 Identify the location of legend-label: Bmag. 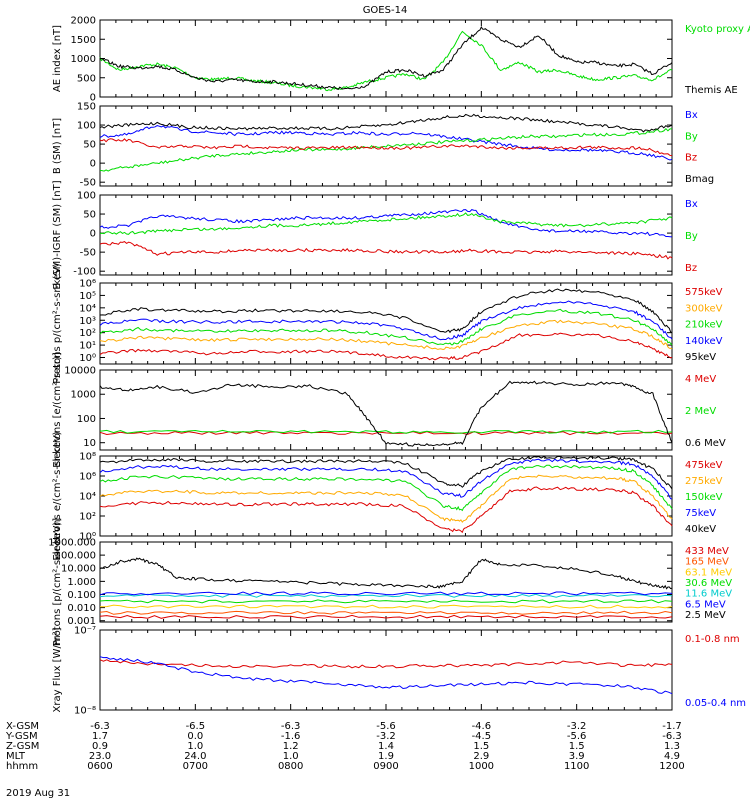
(699, 179).